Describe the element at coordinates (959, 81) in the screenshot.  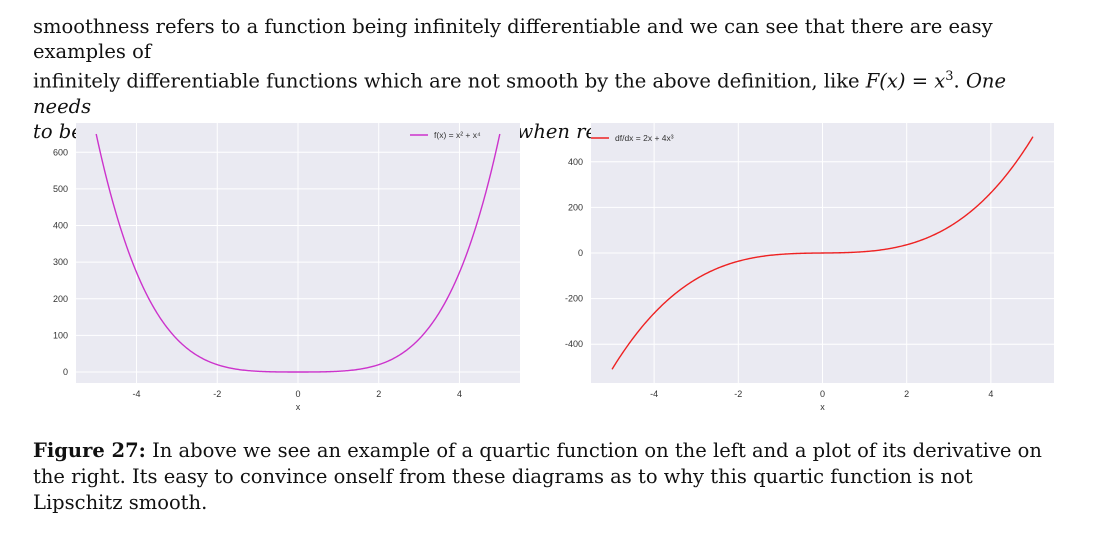
I see `paragraph-period: .` at that location.